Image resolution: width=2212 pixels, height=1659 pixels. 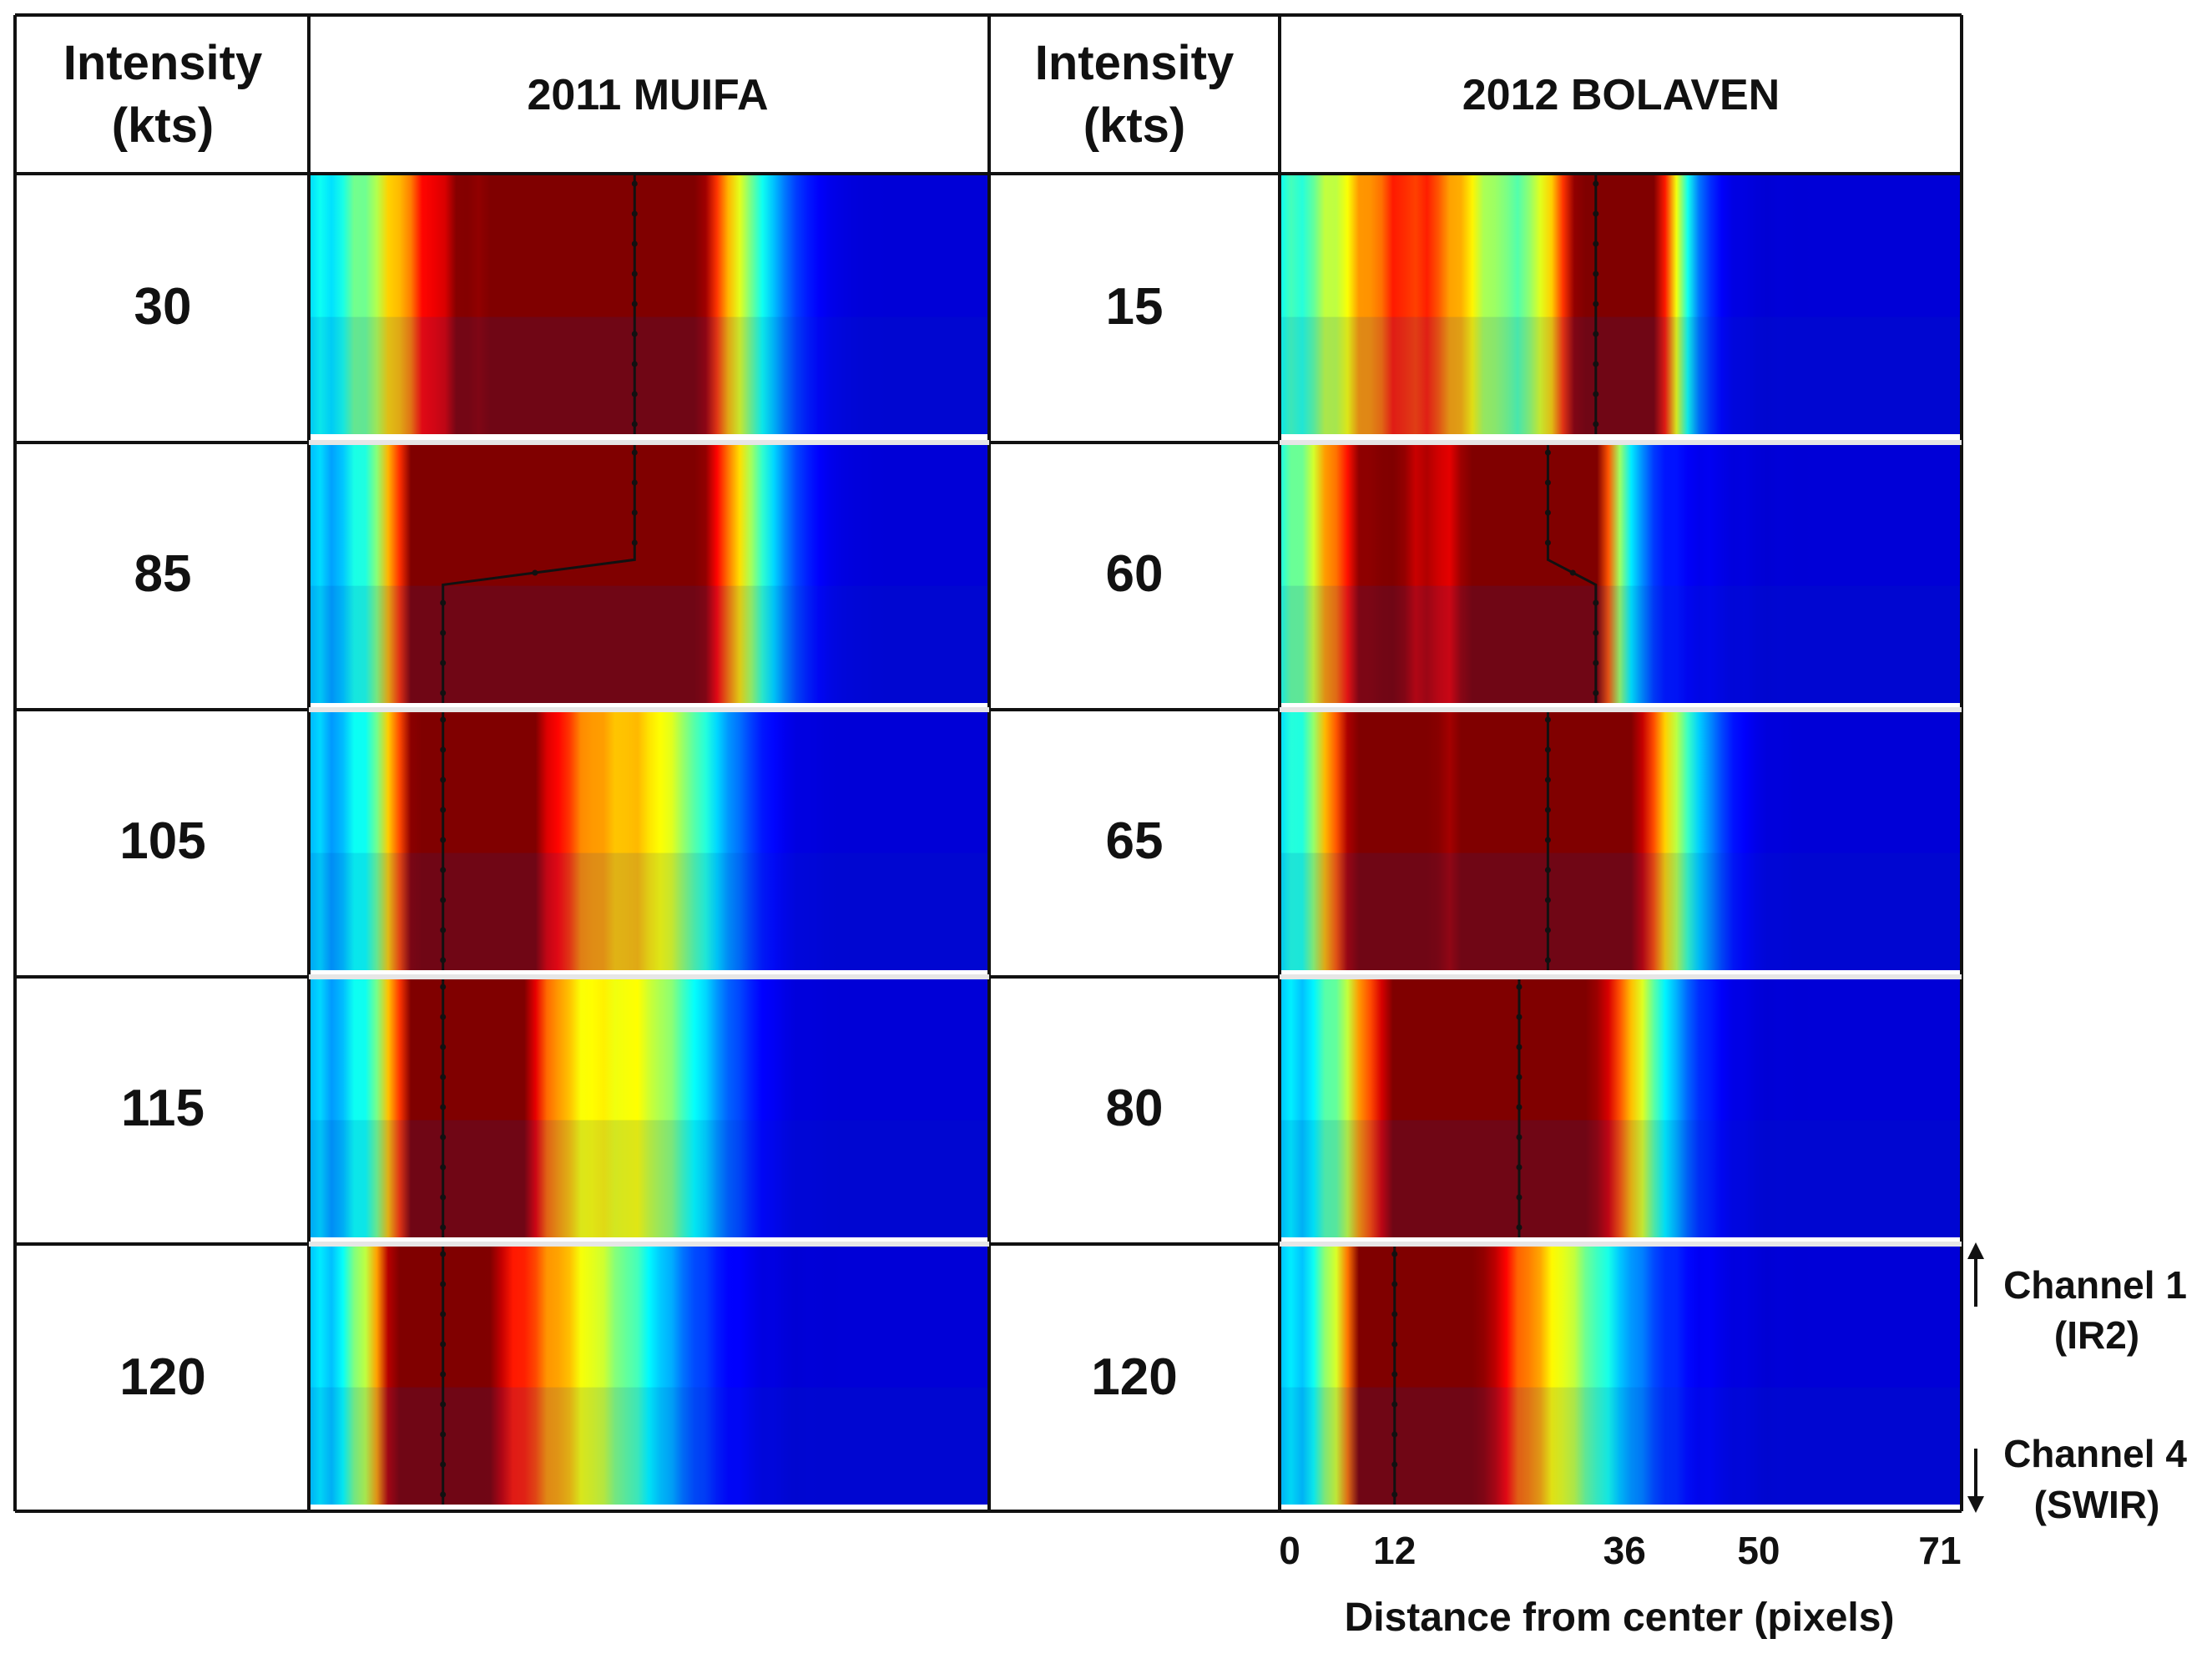 I want to click on header-intensity-right-line1: Intensity, so click(x=1135, y=63).